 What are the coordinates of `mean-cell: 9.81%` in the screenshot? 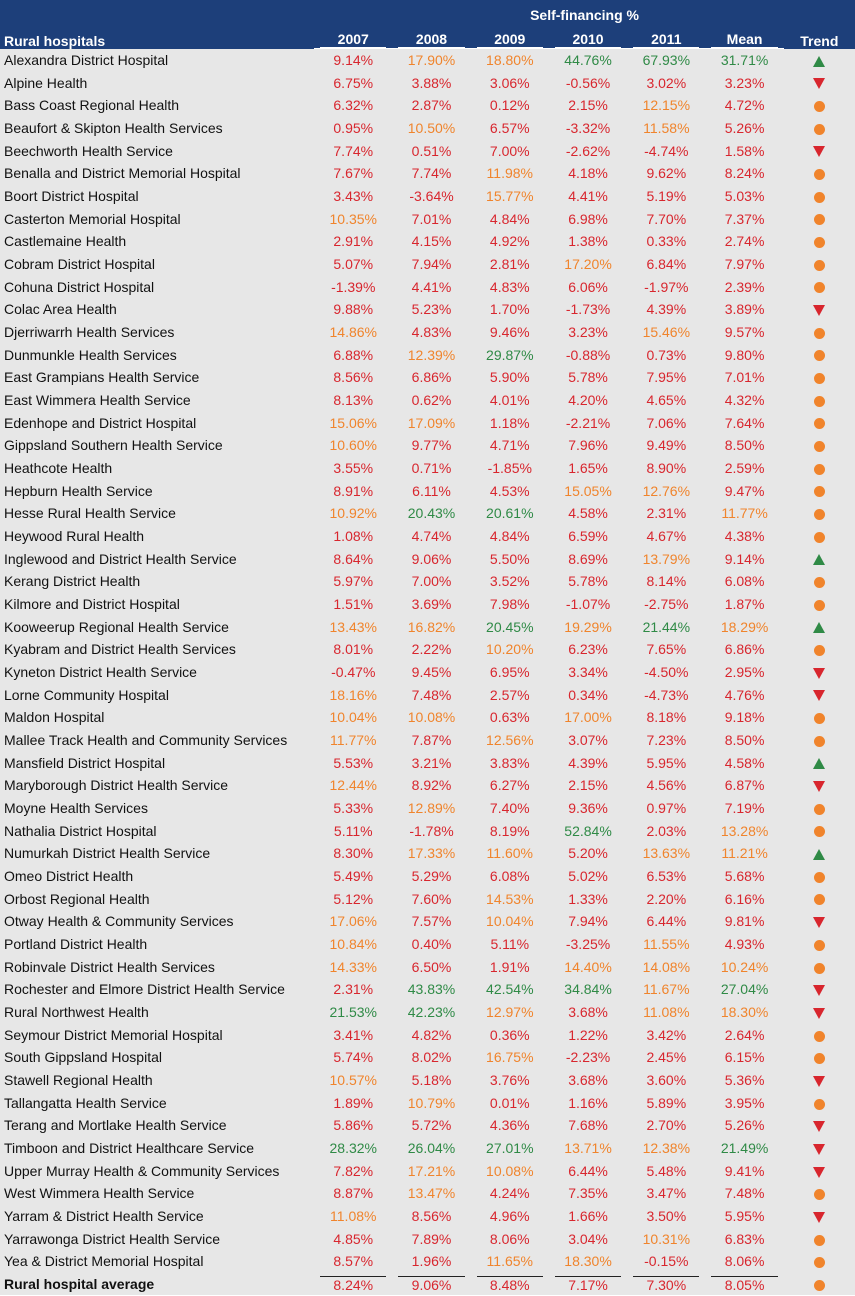 It's located at (744, 921).